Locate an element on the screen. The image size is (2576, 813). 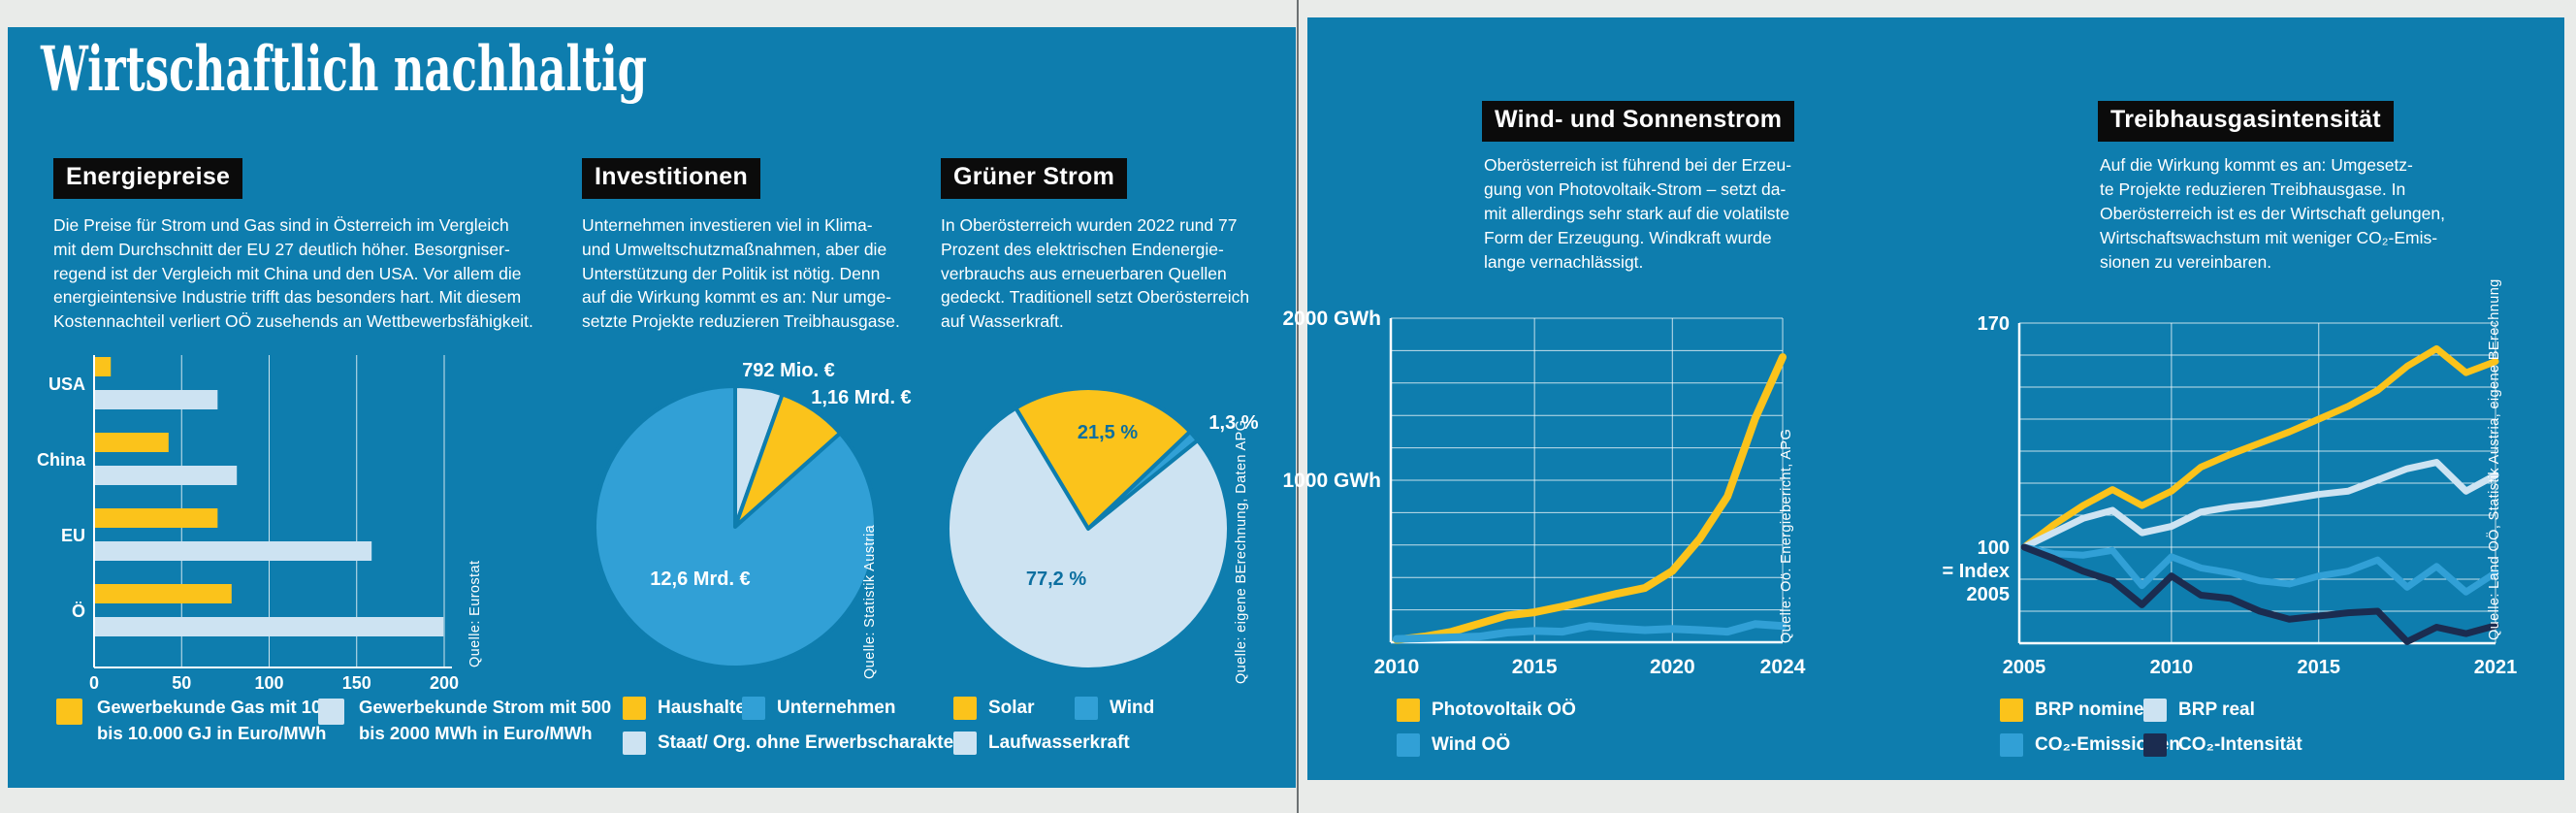
svg-text: 2020 is located at coordinates (1672, 667).